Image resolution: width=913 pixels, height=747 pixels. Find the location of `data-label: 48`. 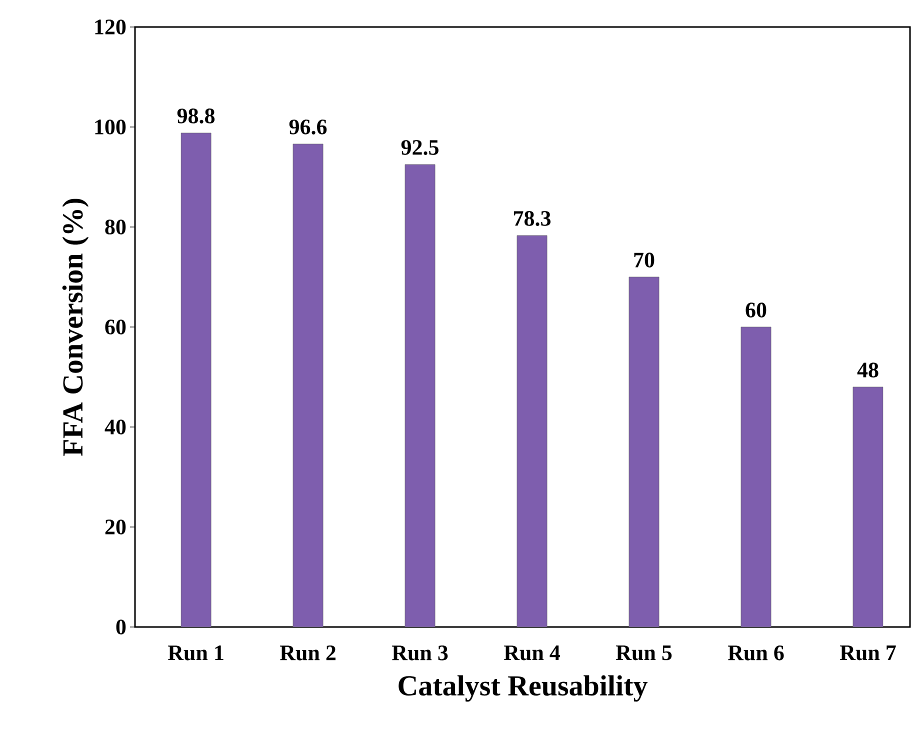

data-label: 48 is located at coordinates (867, 370).